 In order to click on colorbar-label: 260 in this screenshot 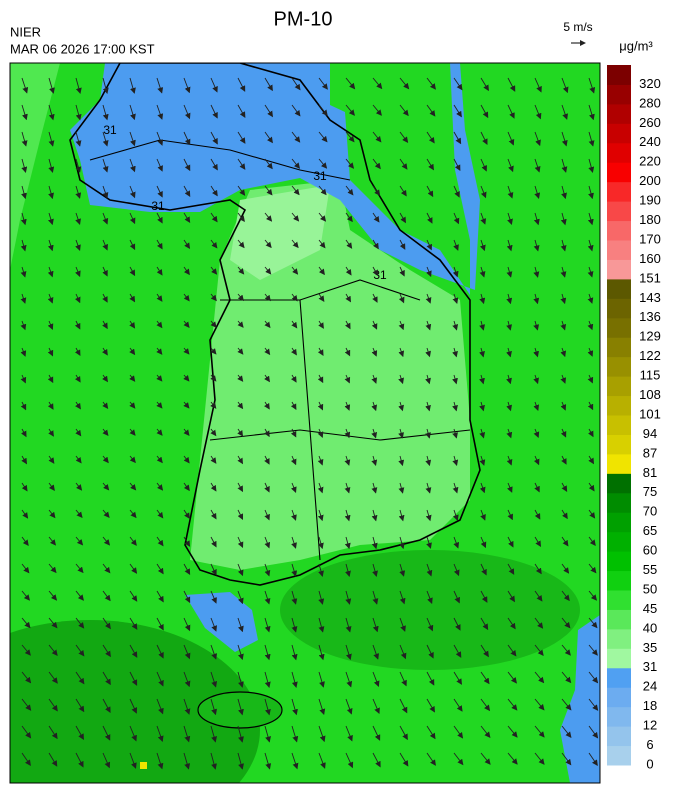, I will do `click(650, 122)`.